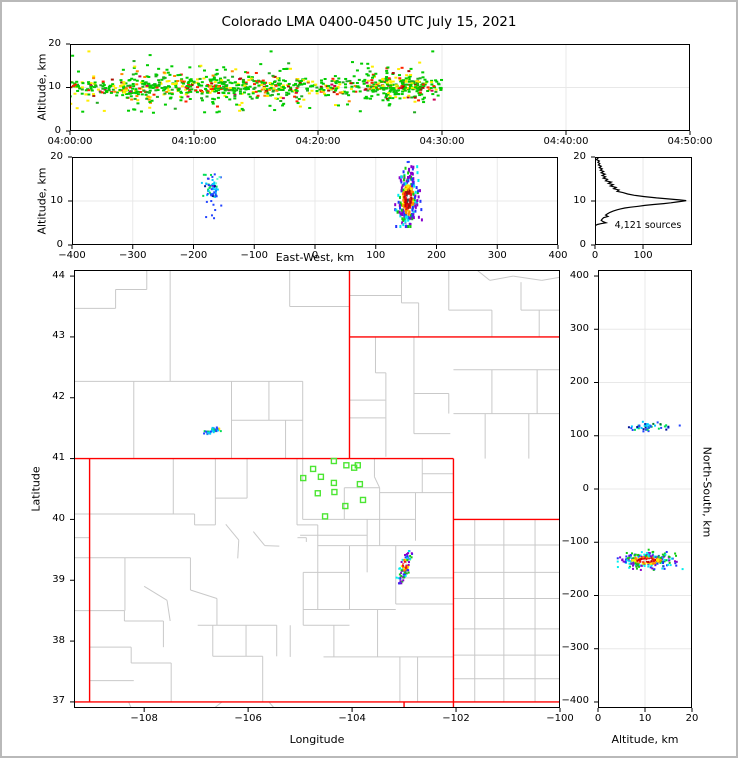 This screenshot has width=738, height=758. Describe the element at coordinates (58, 640) in the screenshot. I see `tick-label: 38` at that location.